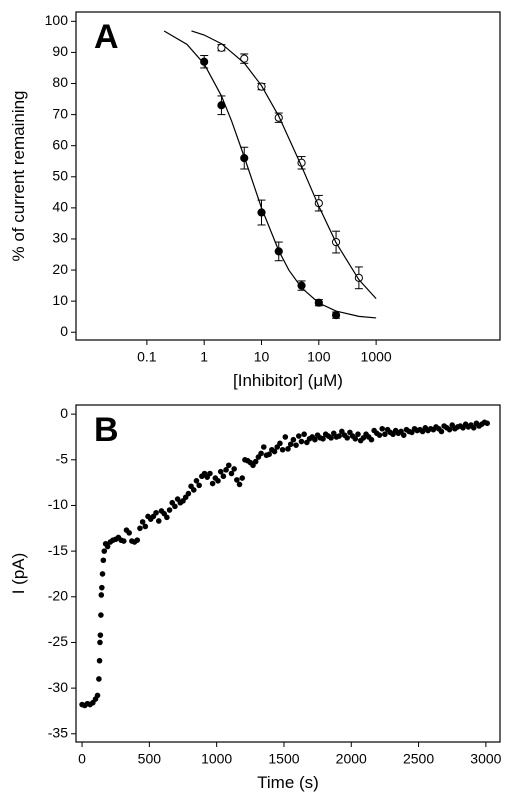  What do you see at coordinates (58, 641) in the screenshot?
I see `y-tick-label: -25` at bounding box center [58, 641].